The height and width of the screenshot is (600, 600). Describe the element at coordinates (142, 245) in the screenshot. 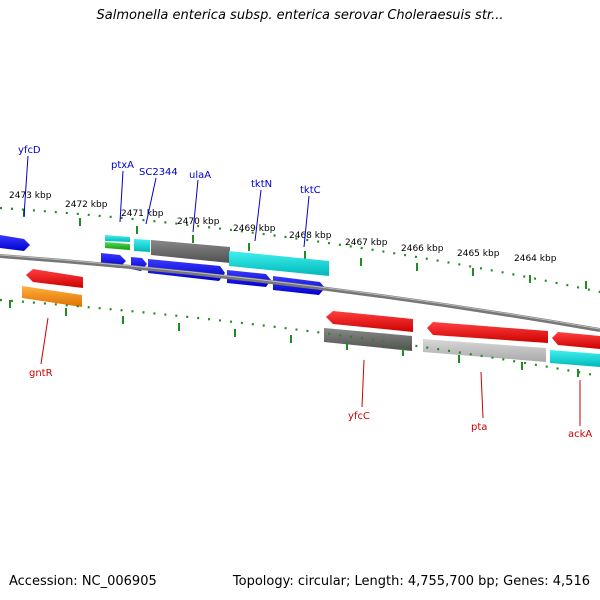

I see `gene-ptxA` at that location.